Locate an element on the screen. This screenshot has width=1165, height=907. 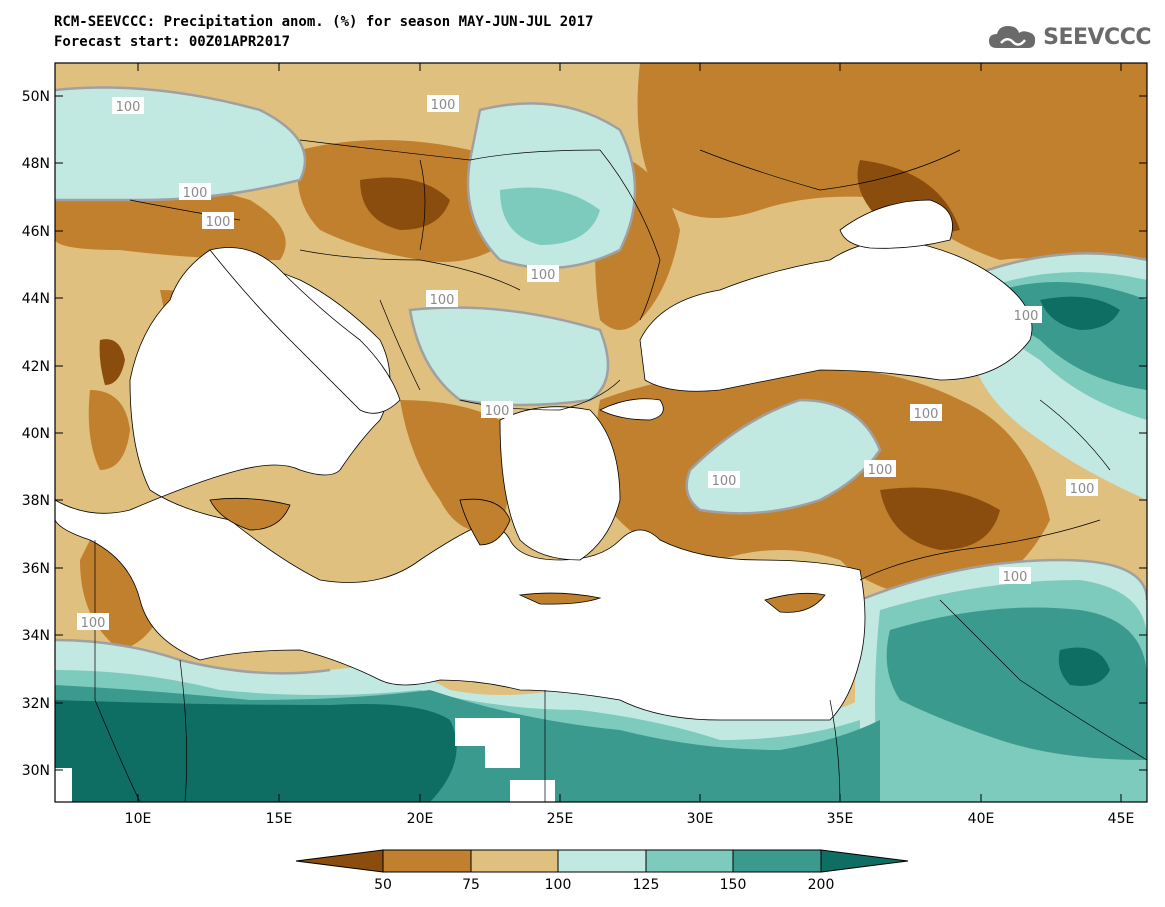
crete is located at coordinates (560, 598).